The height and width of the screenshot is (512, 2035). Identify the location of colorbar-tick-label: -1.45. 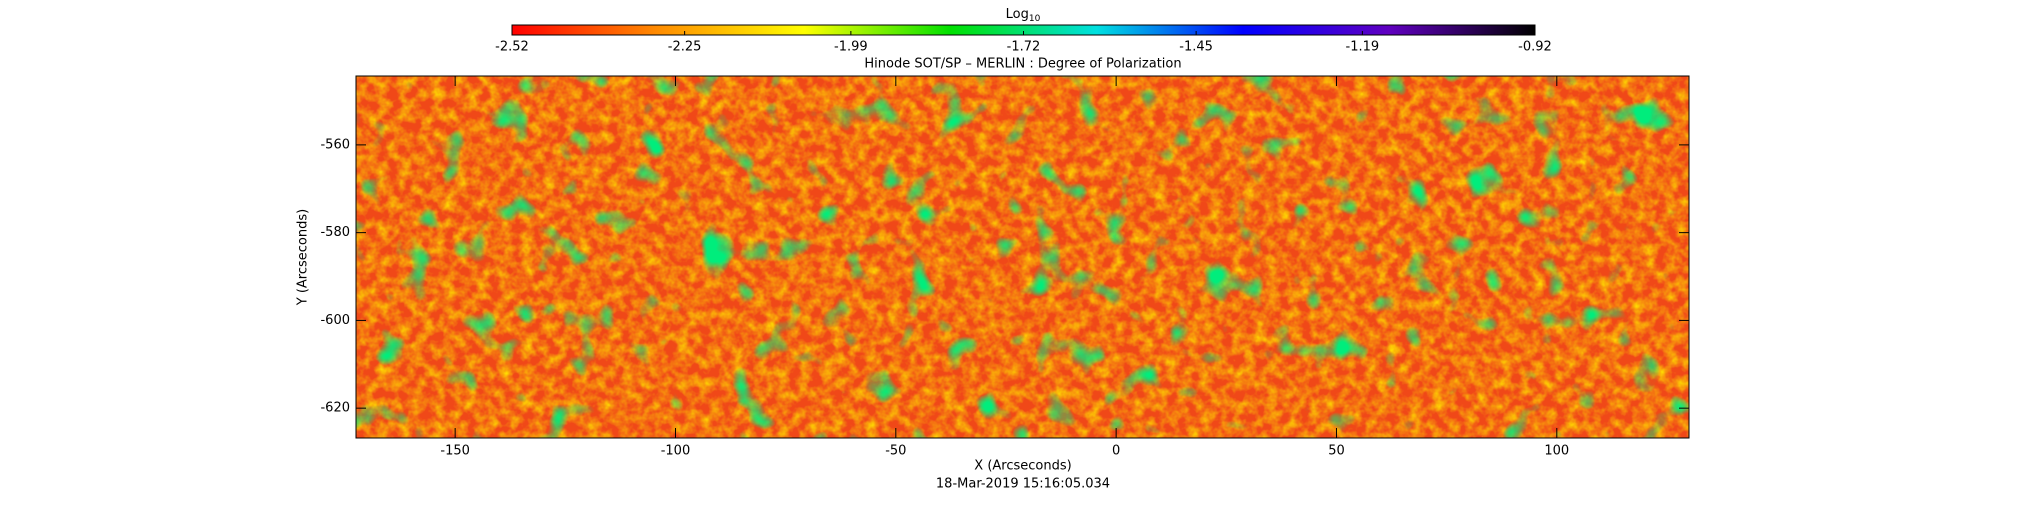
(1196, 47).